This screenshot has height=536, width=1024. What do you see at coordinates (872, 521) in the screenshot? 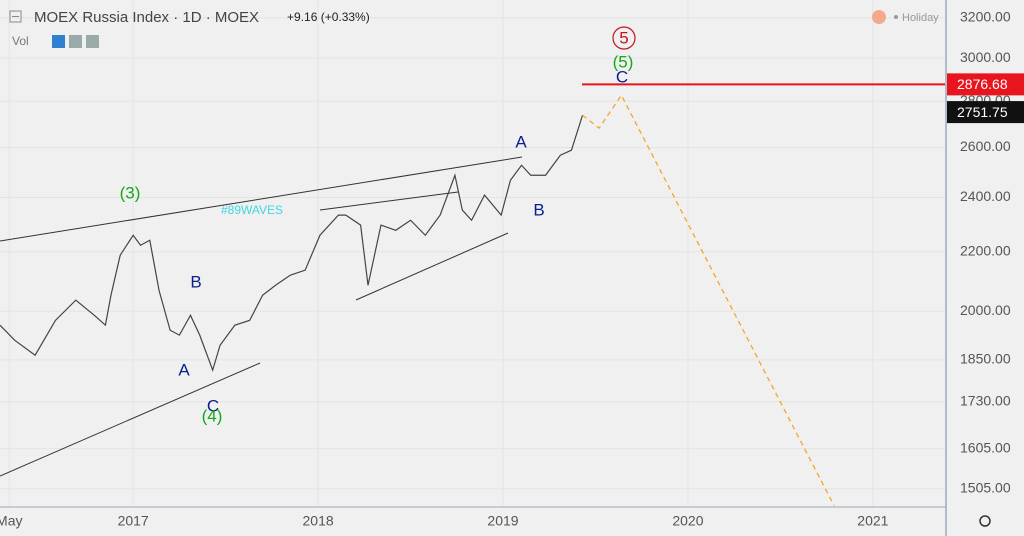
I see `x-tick-label: 2021` at bounding box center [872, 521].